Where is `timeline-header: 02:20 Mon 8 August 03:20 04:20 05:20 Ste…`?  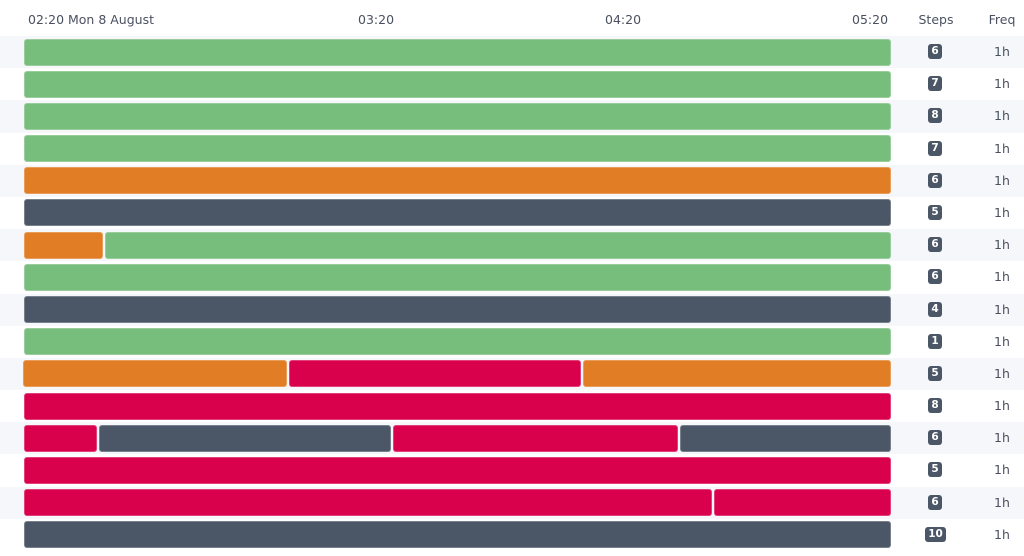 timeline-header: 02:20 Mon 8 August 03:20 04:20 05:20 Ste… is located at coordinates (512, 18).